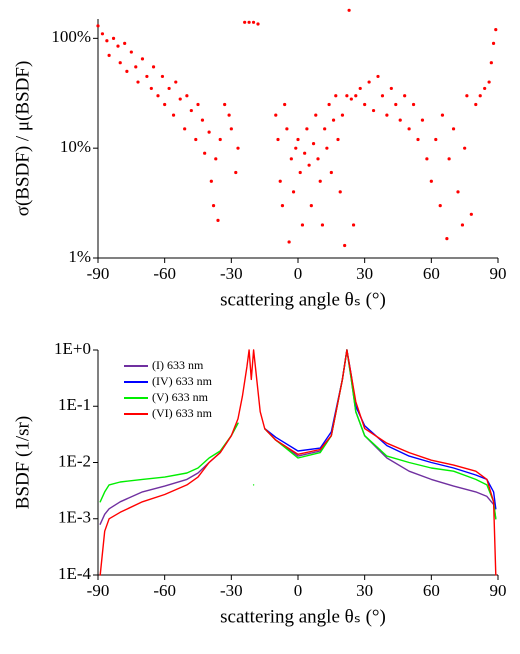 This screenshot has height=654, width=520. I want to click on y-tick-label: 1%, so click(79, 256).